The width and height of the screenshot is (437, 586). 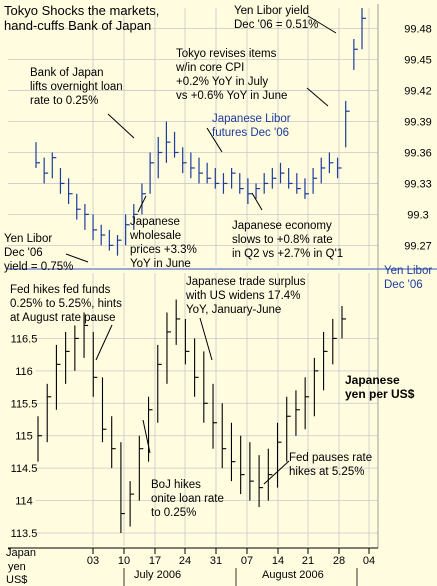 I want to click on y-tick-label-bottom: 113.5, so click(x=24, y=534).